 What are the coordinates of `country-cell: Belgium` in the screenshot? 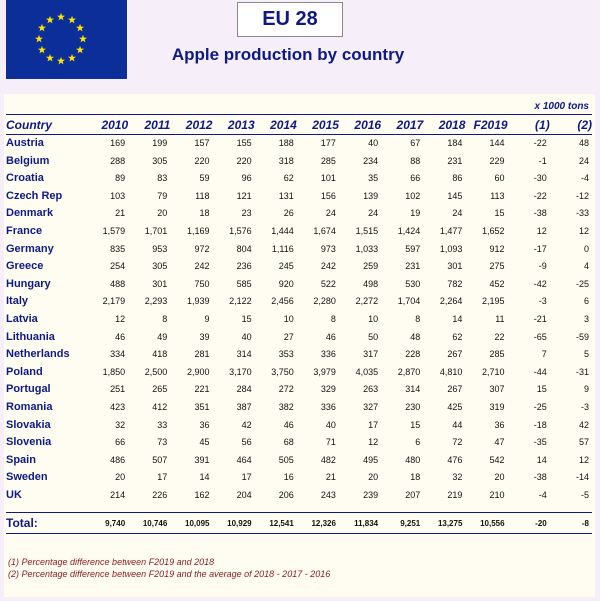 It's located at (28, 160).